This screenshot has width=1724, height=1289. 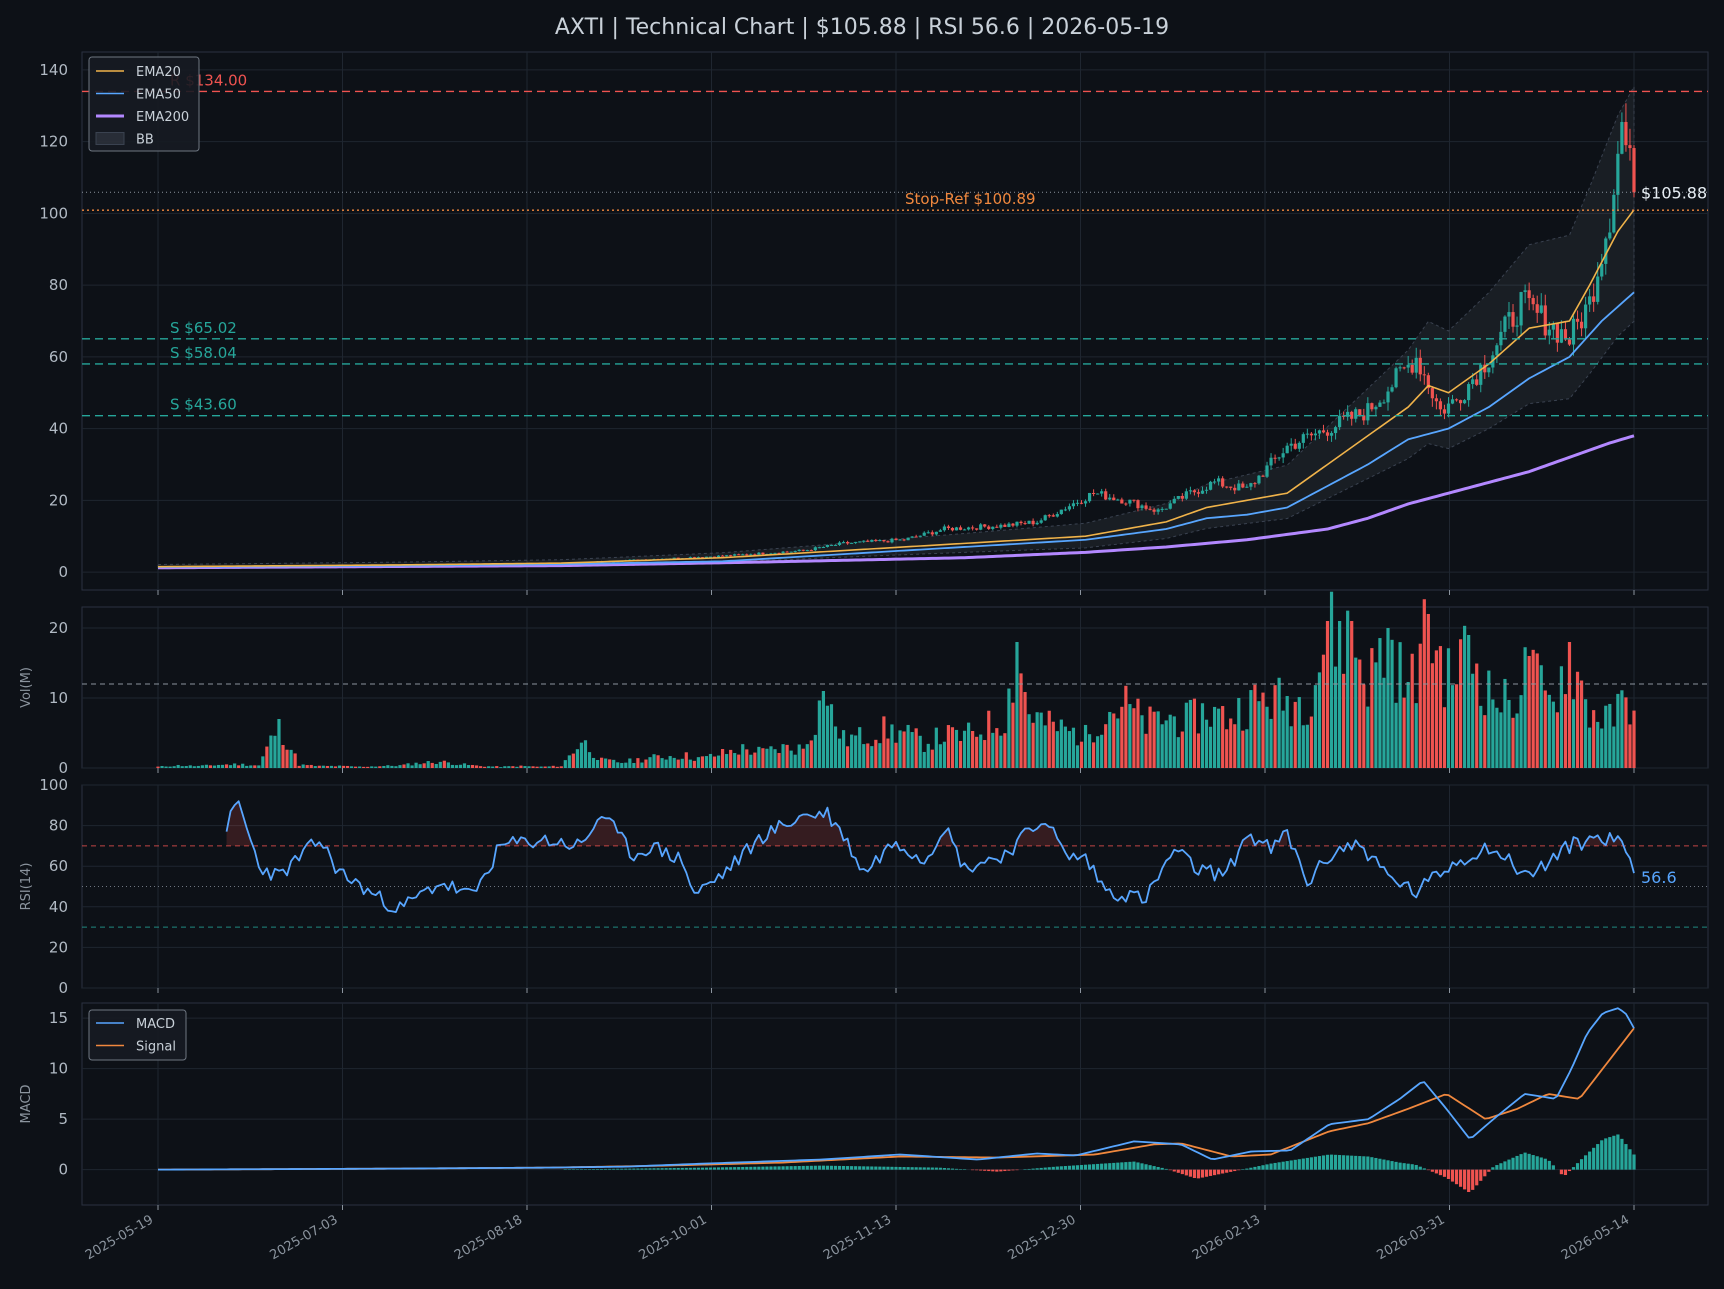 What do you see at coordinates (144, 104) in the screenshot?
I see `legend-box` at bounding box center [144, 104].